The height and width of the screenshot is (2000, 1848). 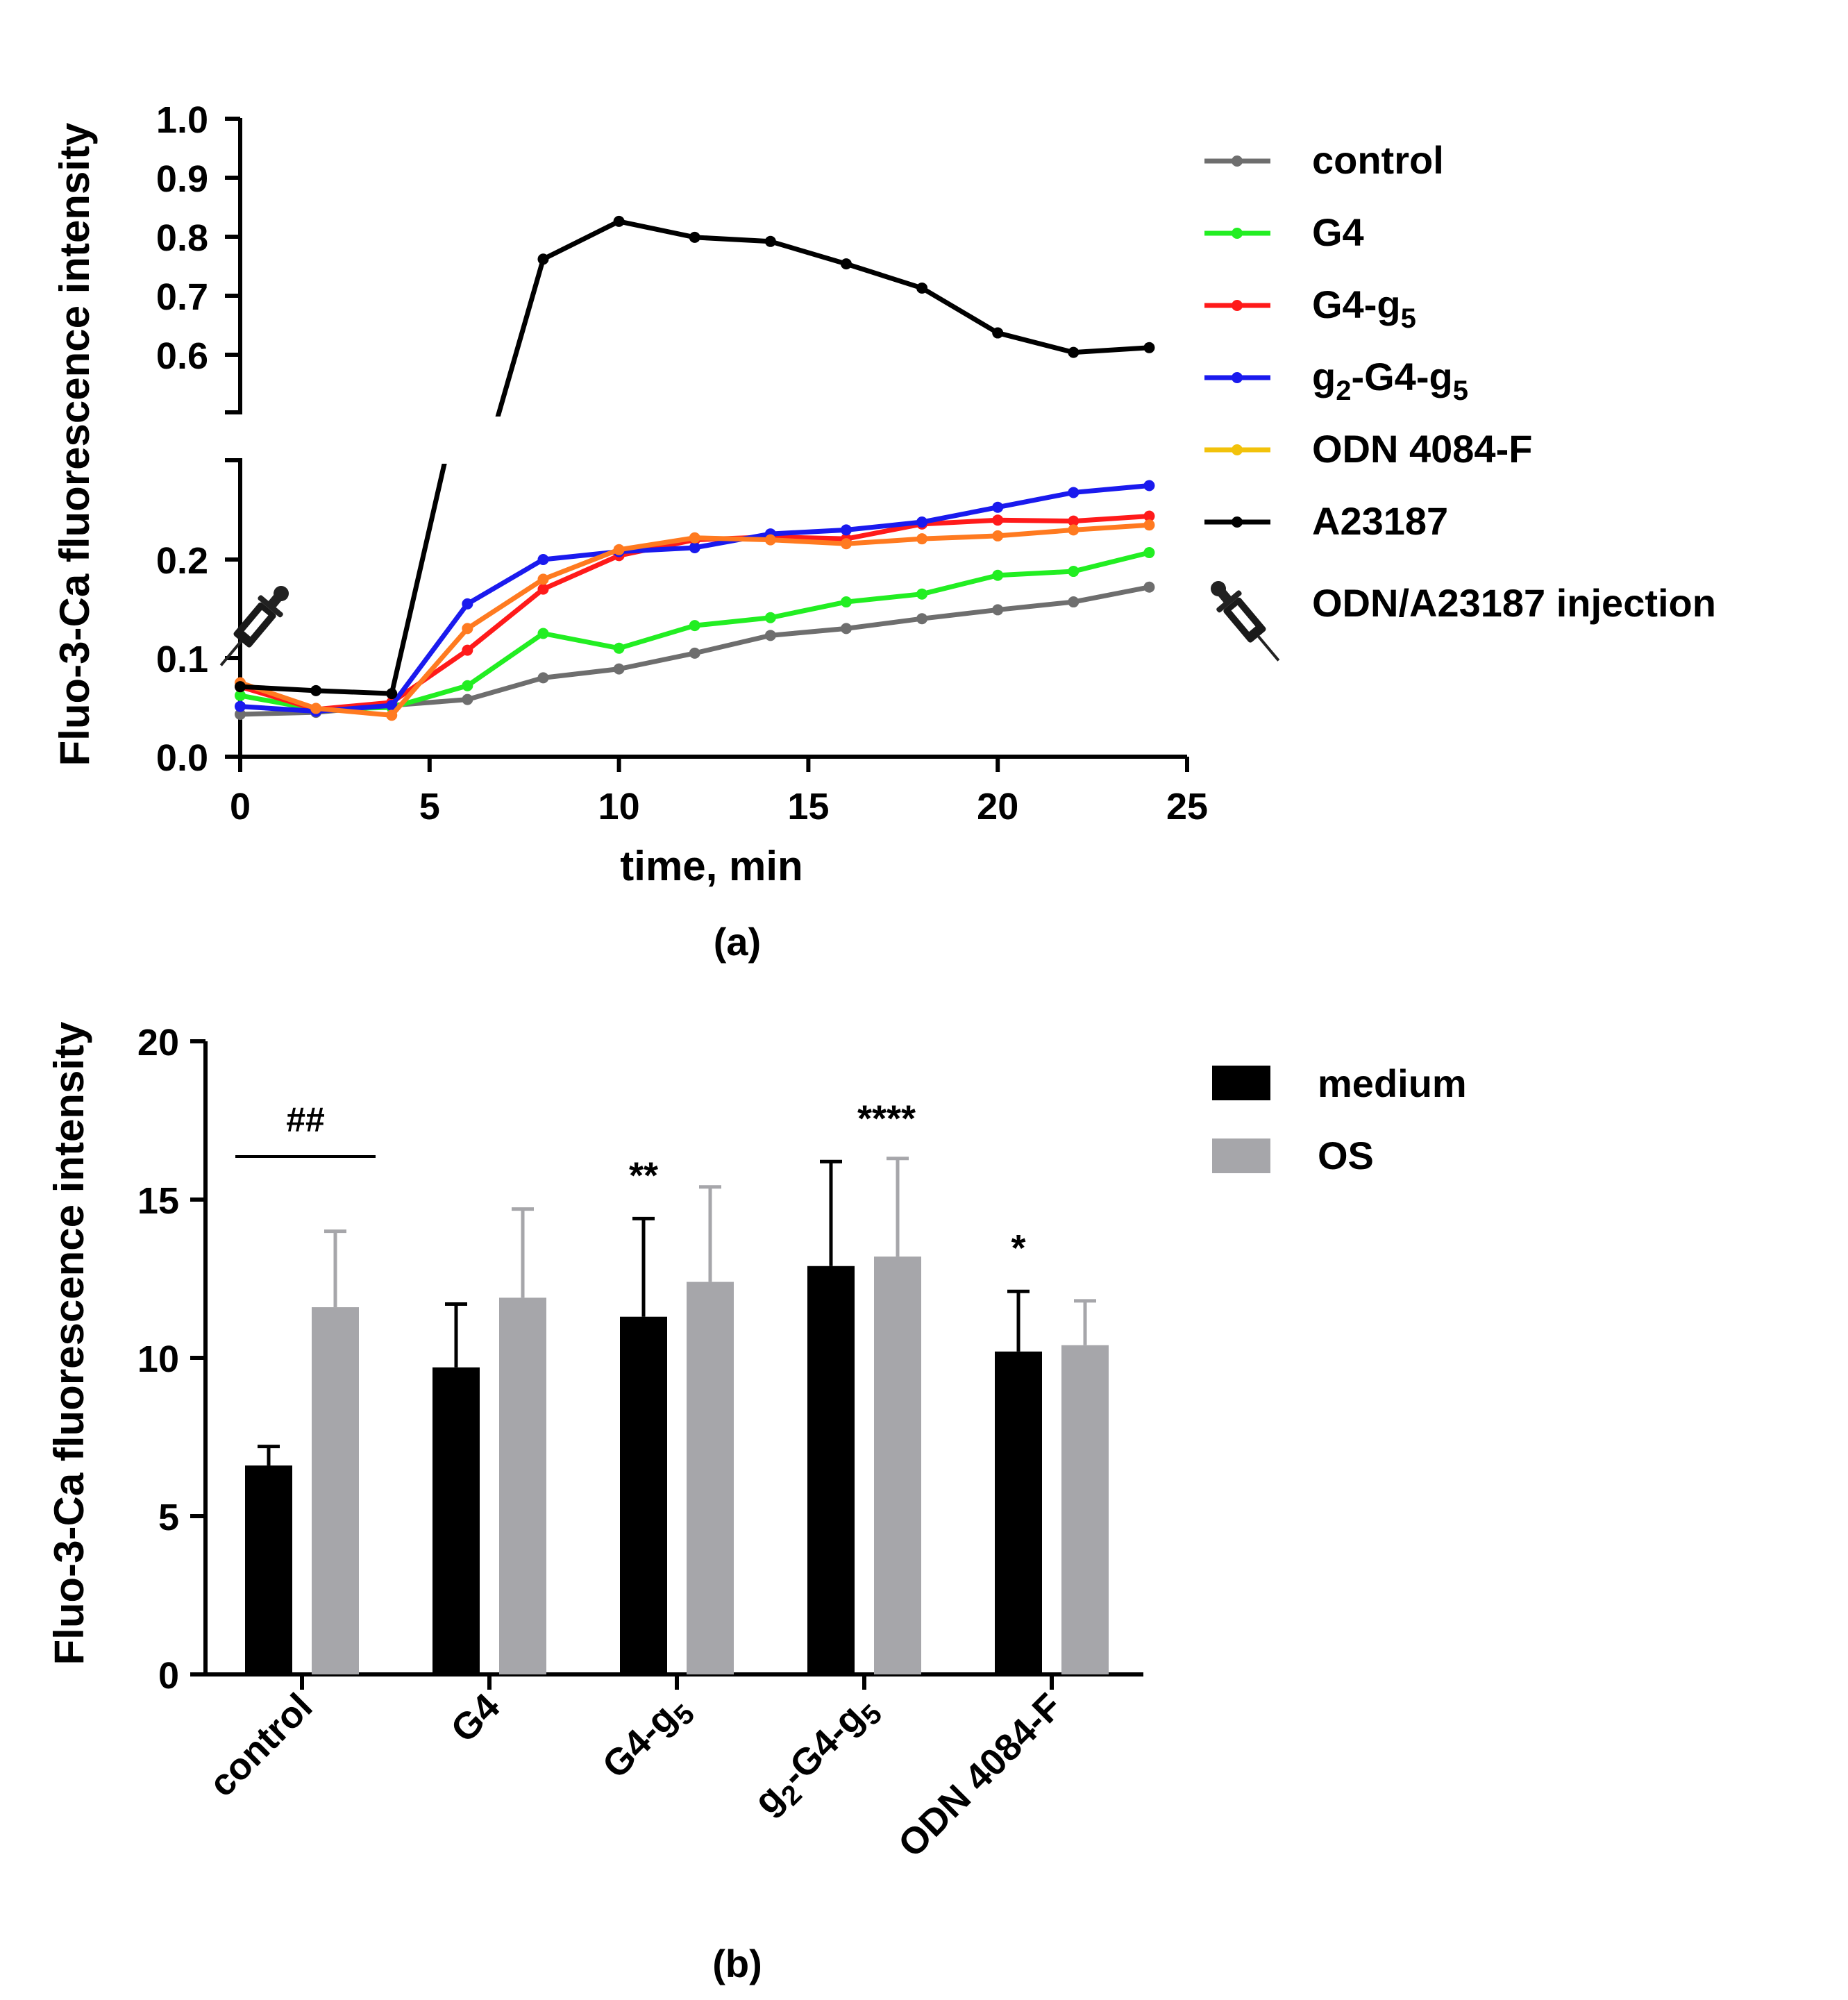 I want to click on x-tick-label-g4-g5: G4-g5, so click(x=647, y=1739).